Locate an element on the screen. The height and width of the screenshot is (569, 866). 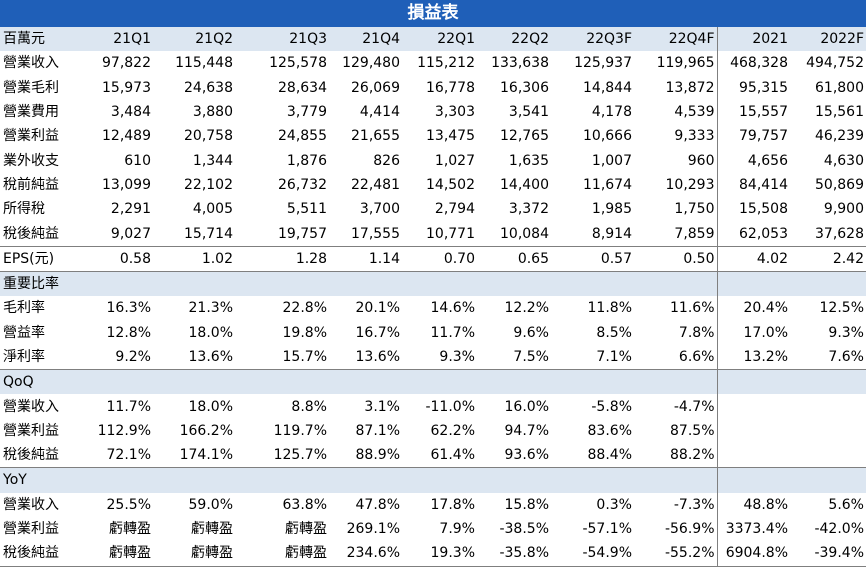
value-cell: 9,027 is located at coordinates (130, 233).